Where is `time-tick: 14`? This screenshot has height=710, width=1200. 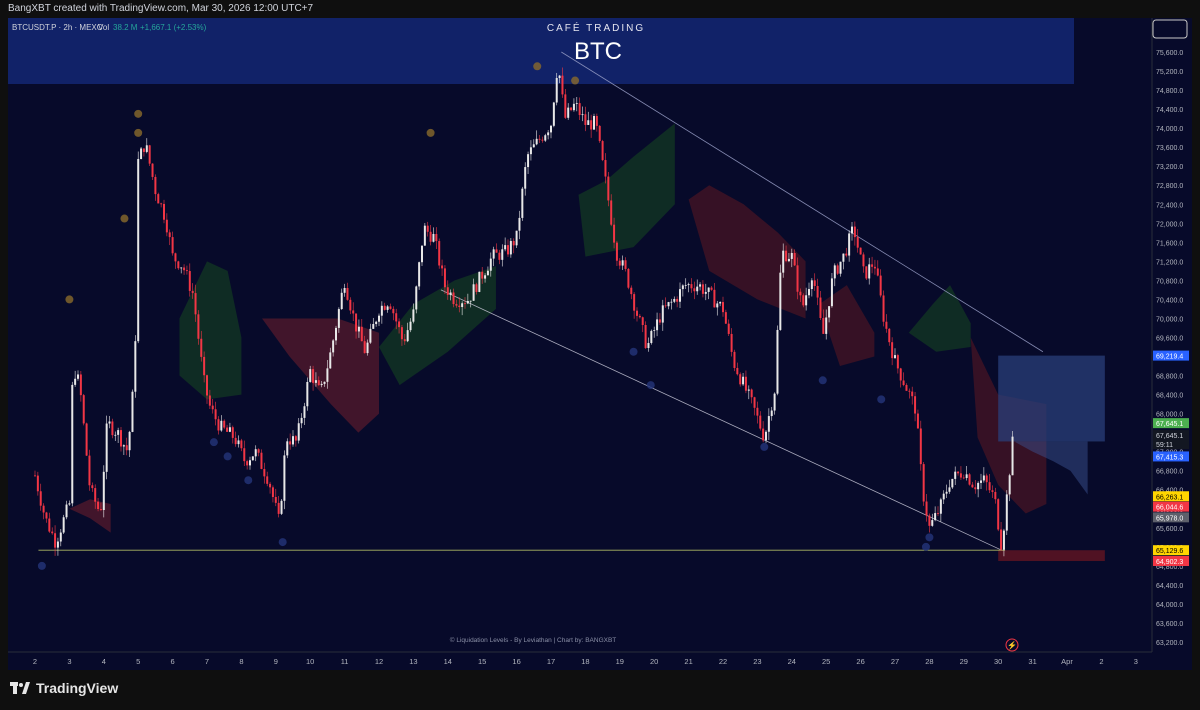 time-tick: 14 is located at coordinates (448, 661).